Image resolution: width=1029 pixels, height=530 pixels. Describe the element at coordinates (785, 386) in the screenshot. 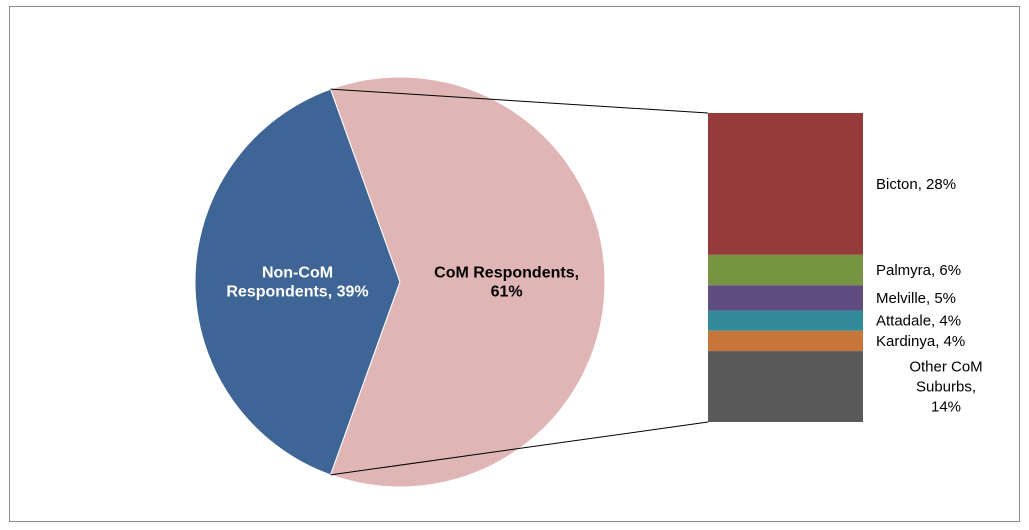

I see `bar-segment-other-com-suburbs` at that location.